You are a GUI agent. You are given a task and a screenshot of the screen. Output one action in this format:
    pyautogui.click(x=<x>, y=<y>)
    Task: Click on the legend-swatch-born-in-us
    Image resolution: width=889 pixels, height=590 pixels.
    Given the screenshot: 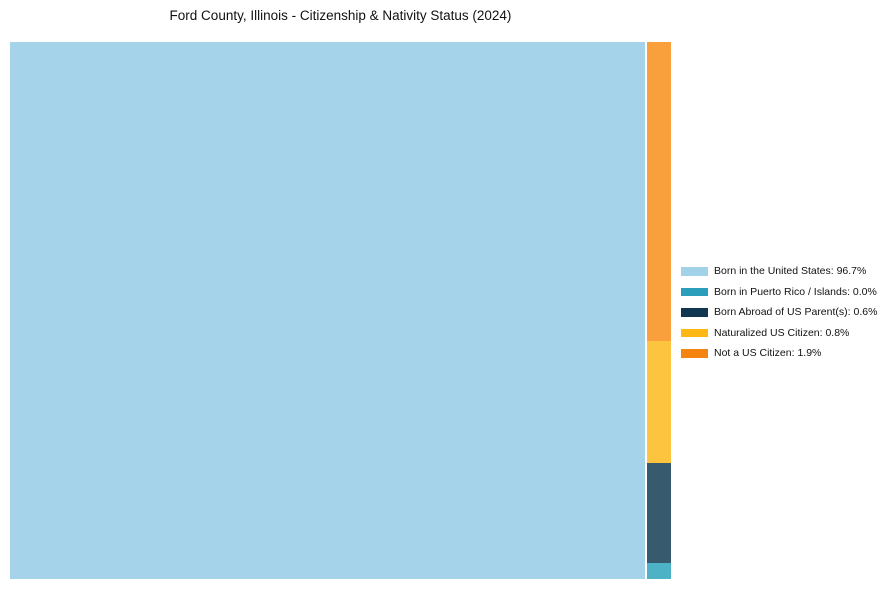 What is the action you would take?
    pyautogui.click(x=694, y=271)
    